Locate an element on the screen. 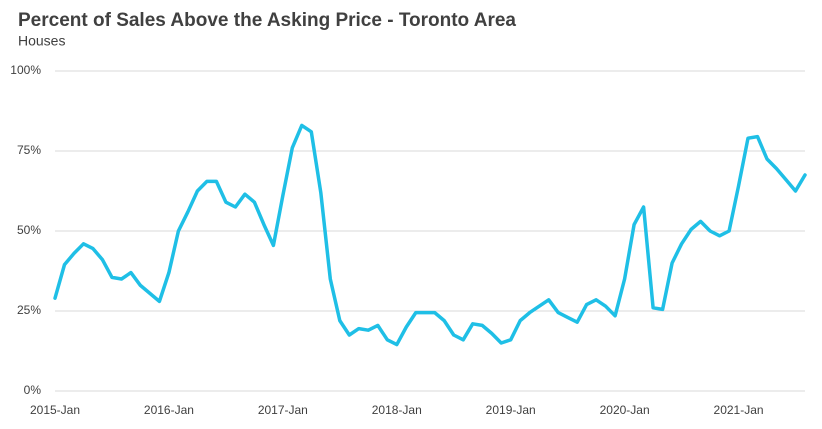  x-tick-label: 2019-Jan is located at coordinates (511, 410).